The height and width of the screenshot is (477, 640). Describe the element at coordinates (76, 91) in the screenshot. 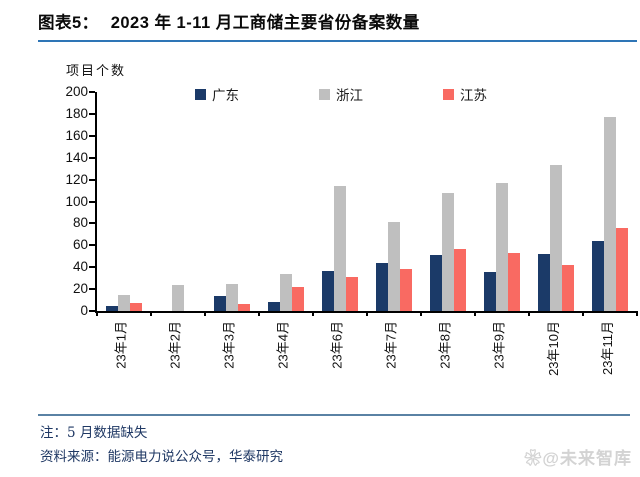

I see `y-tick-label: 200` at that location.